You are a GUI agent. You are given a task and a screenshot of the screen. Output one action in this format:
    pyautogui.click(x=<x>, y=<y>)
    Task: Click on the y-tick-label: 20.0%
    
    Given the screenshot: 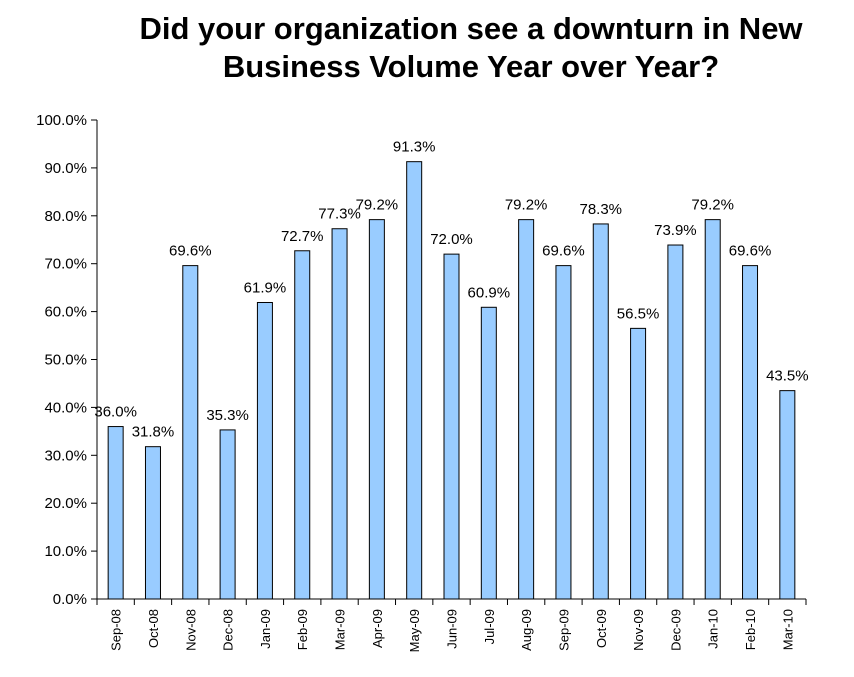 What is the action you would take?
    pyautogui.click(x=65, y=503)
    